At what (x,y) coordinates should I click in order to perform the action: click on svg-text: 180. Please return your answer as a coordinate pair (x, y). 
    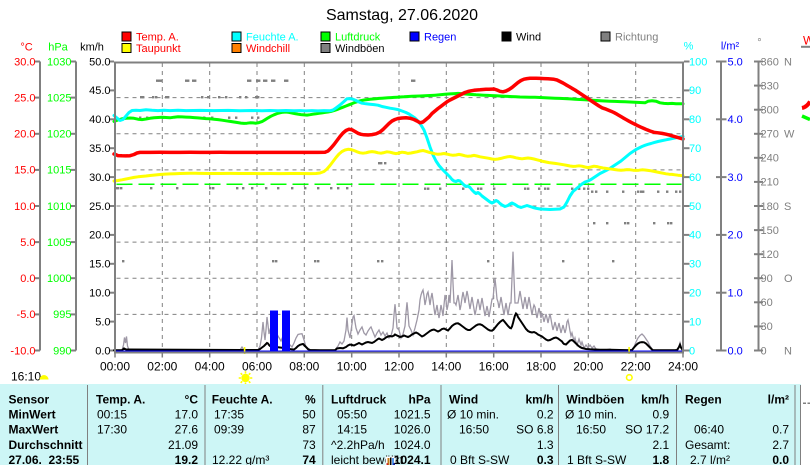
    Looking at the image, I should click on (770, 207).